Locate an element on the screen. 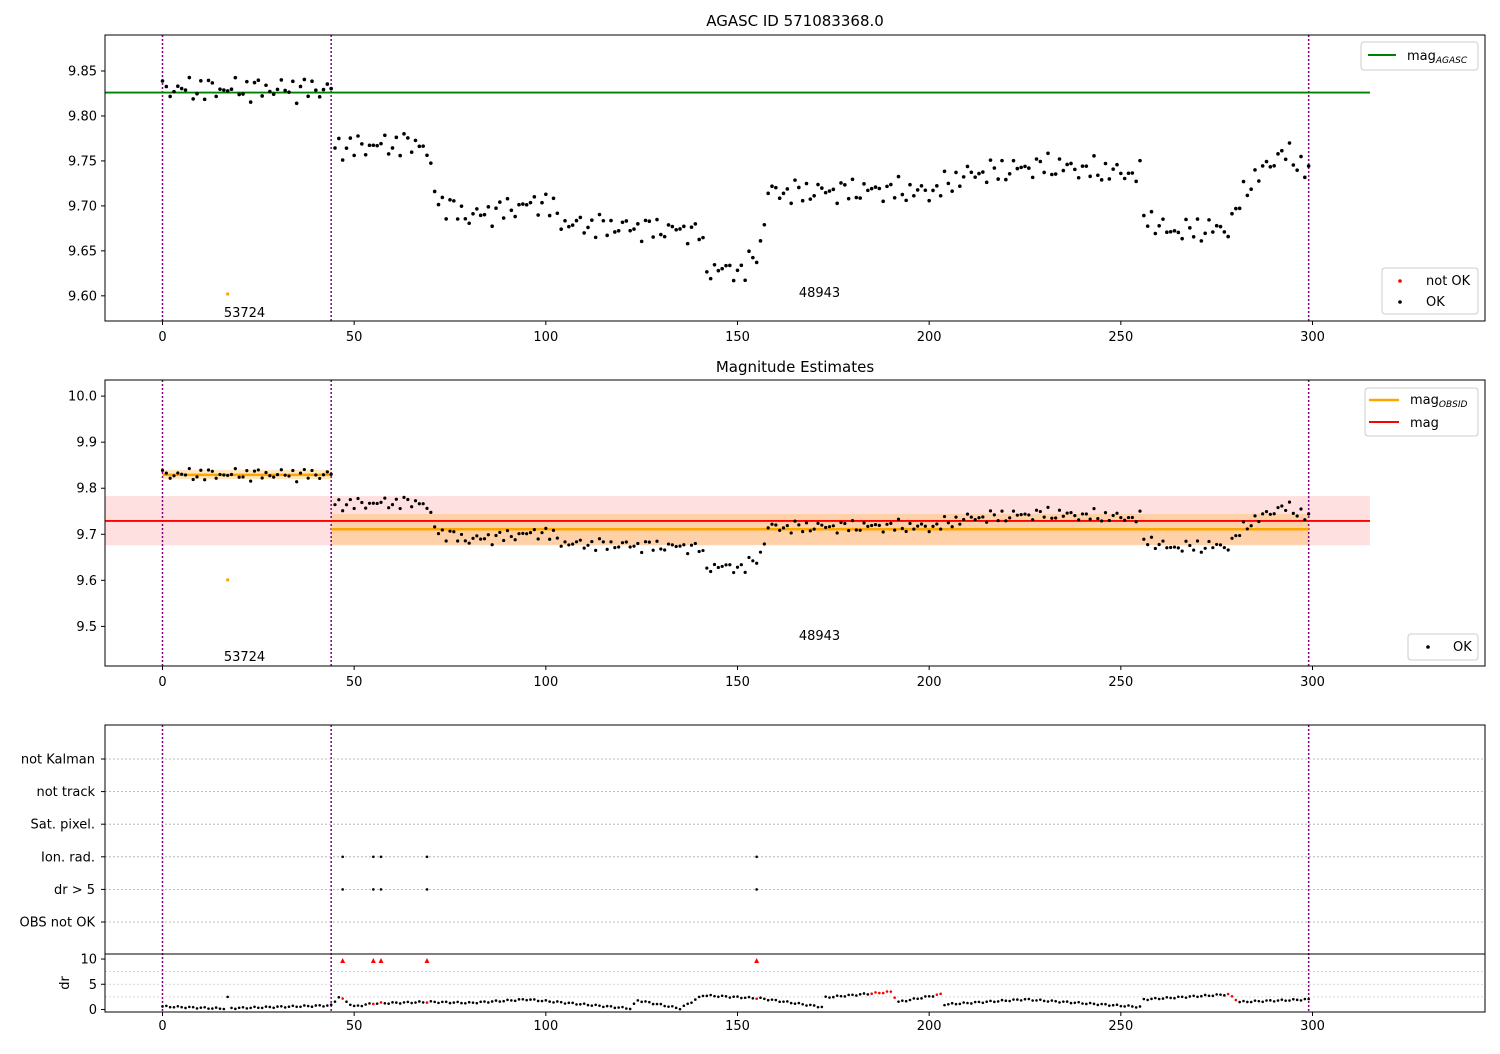 The width and height of the screenshot is (1500, 1054). y-tick-label: 9.80 is located at coordinates (82, 116).